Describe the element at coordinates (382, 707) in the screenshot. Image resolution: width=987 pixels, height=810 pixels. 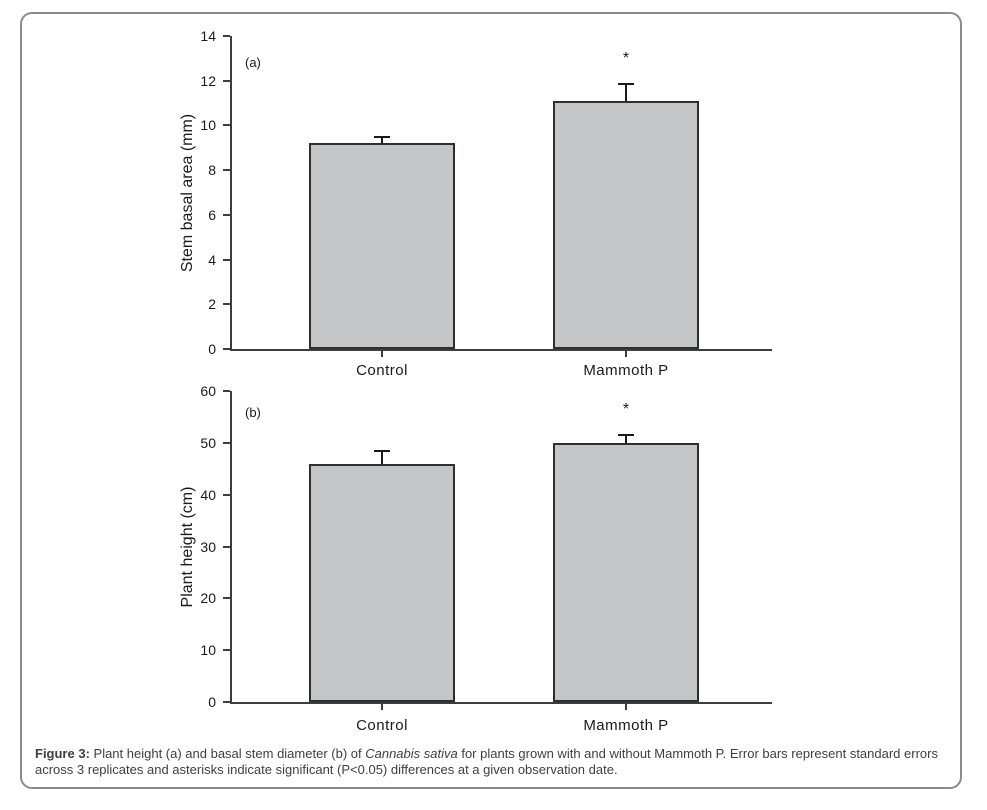
I see `x-tick-control-b` at that location.